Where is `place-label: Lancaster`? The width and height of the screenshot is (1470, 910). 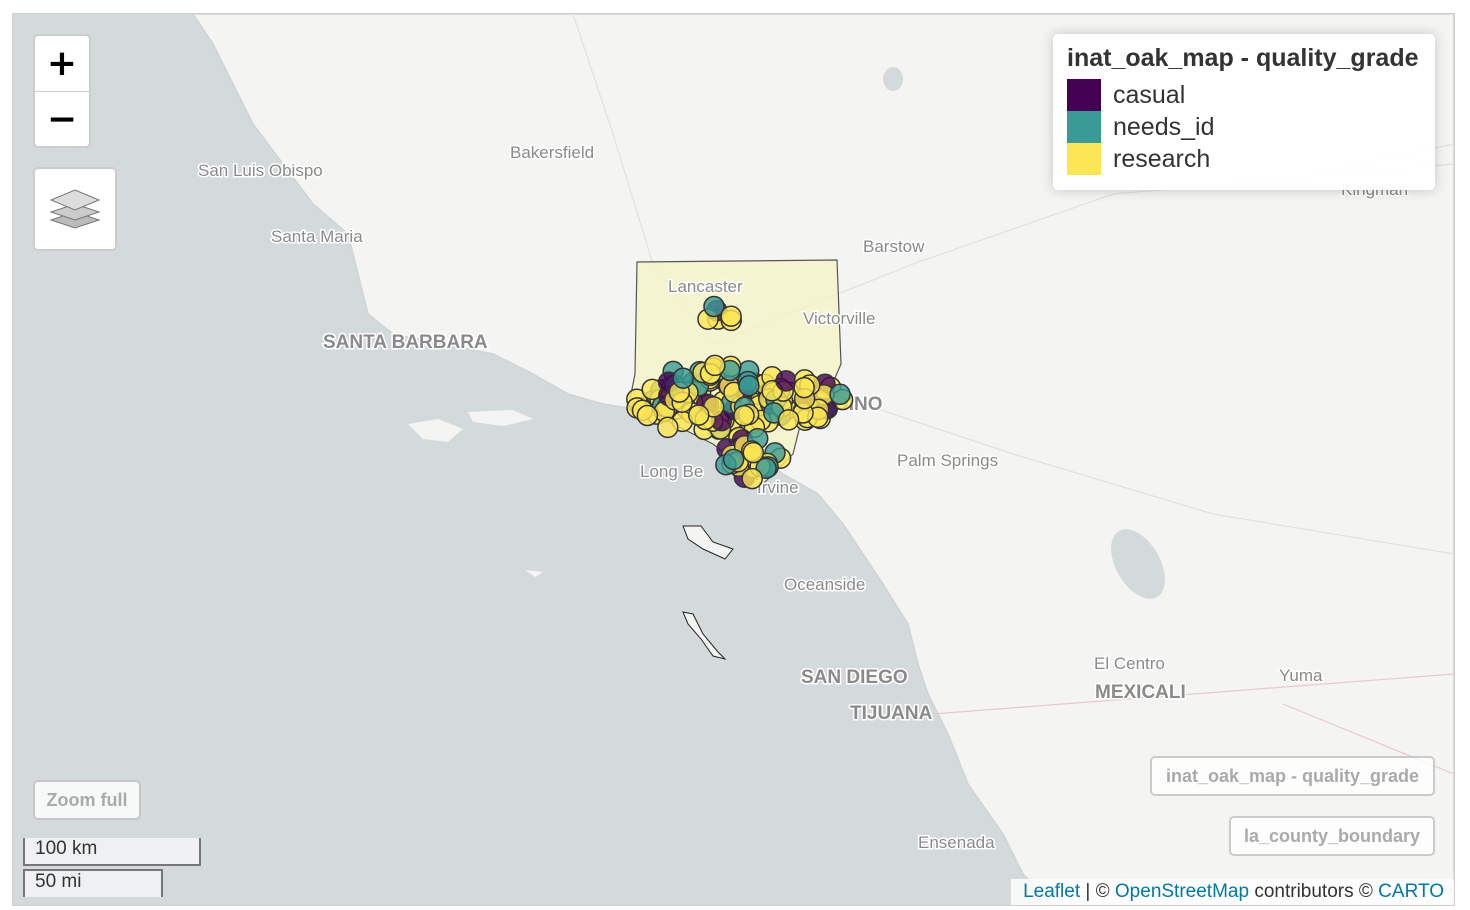
place-label: Lancaster is located at coordinates (705, 286).